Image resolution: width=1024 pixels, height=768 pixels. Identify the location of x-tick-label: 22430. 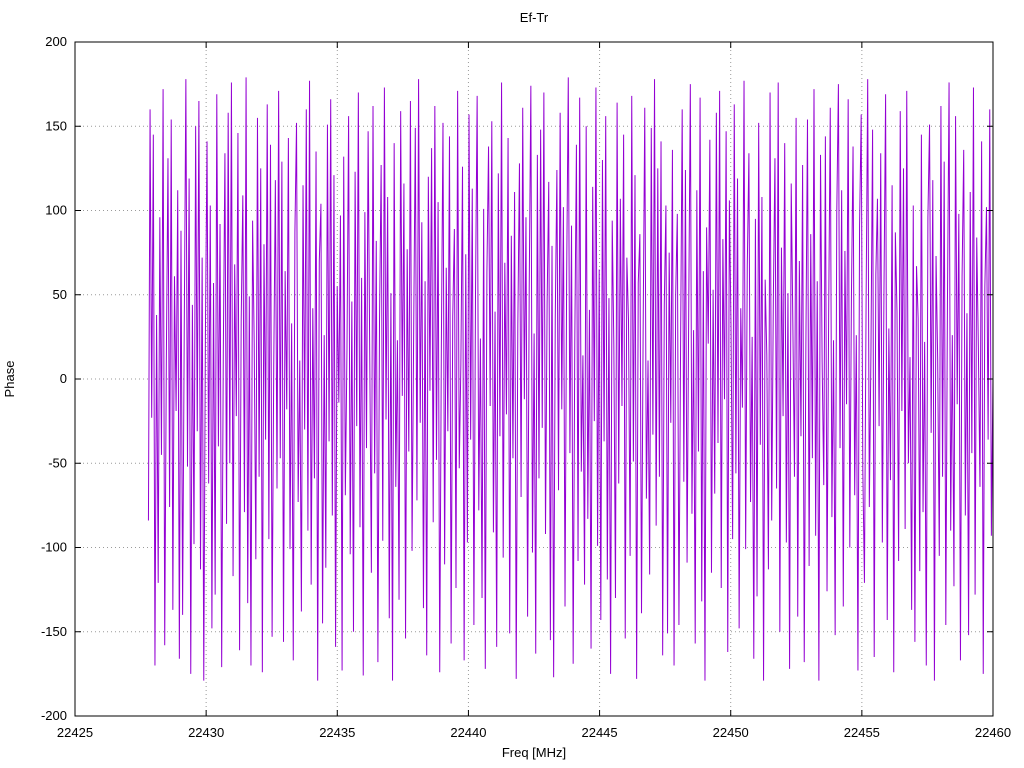
(206, 732).